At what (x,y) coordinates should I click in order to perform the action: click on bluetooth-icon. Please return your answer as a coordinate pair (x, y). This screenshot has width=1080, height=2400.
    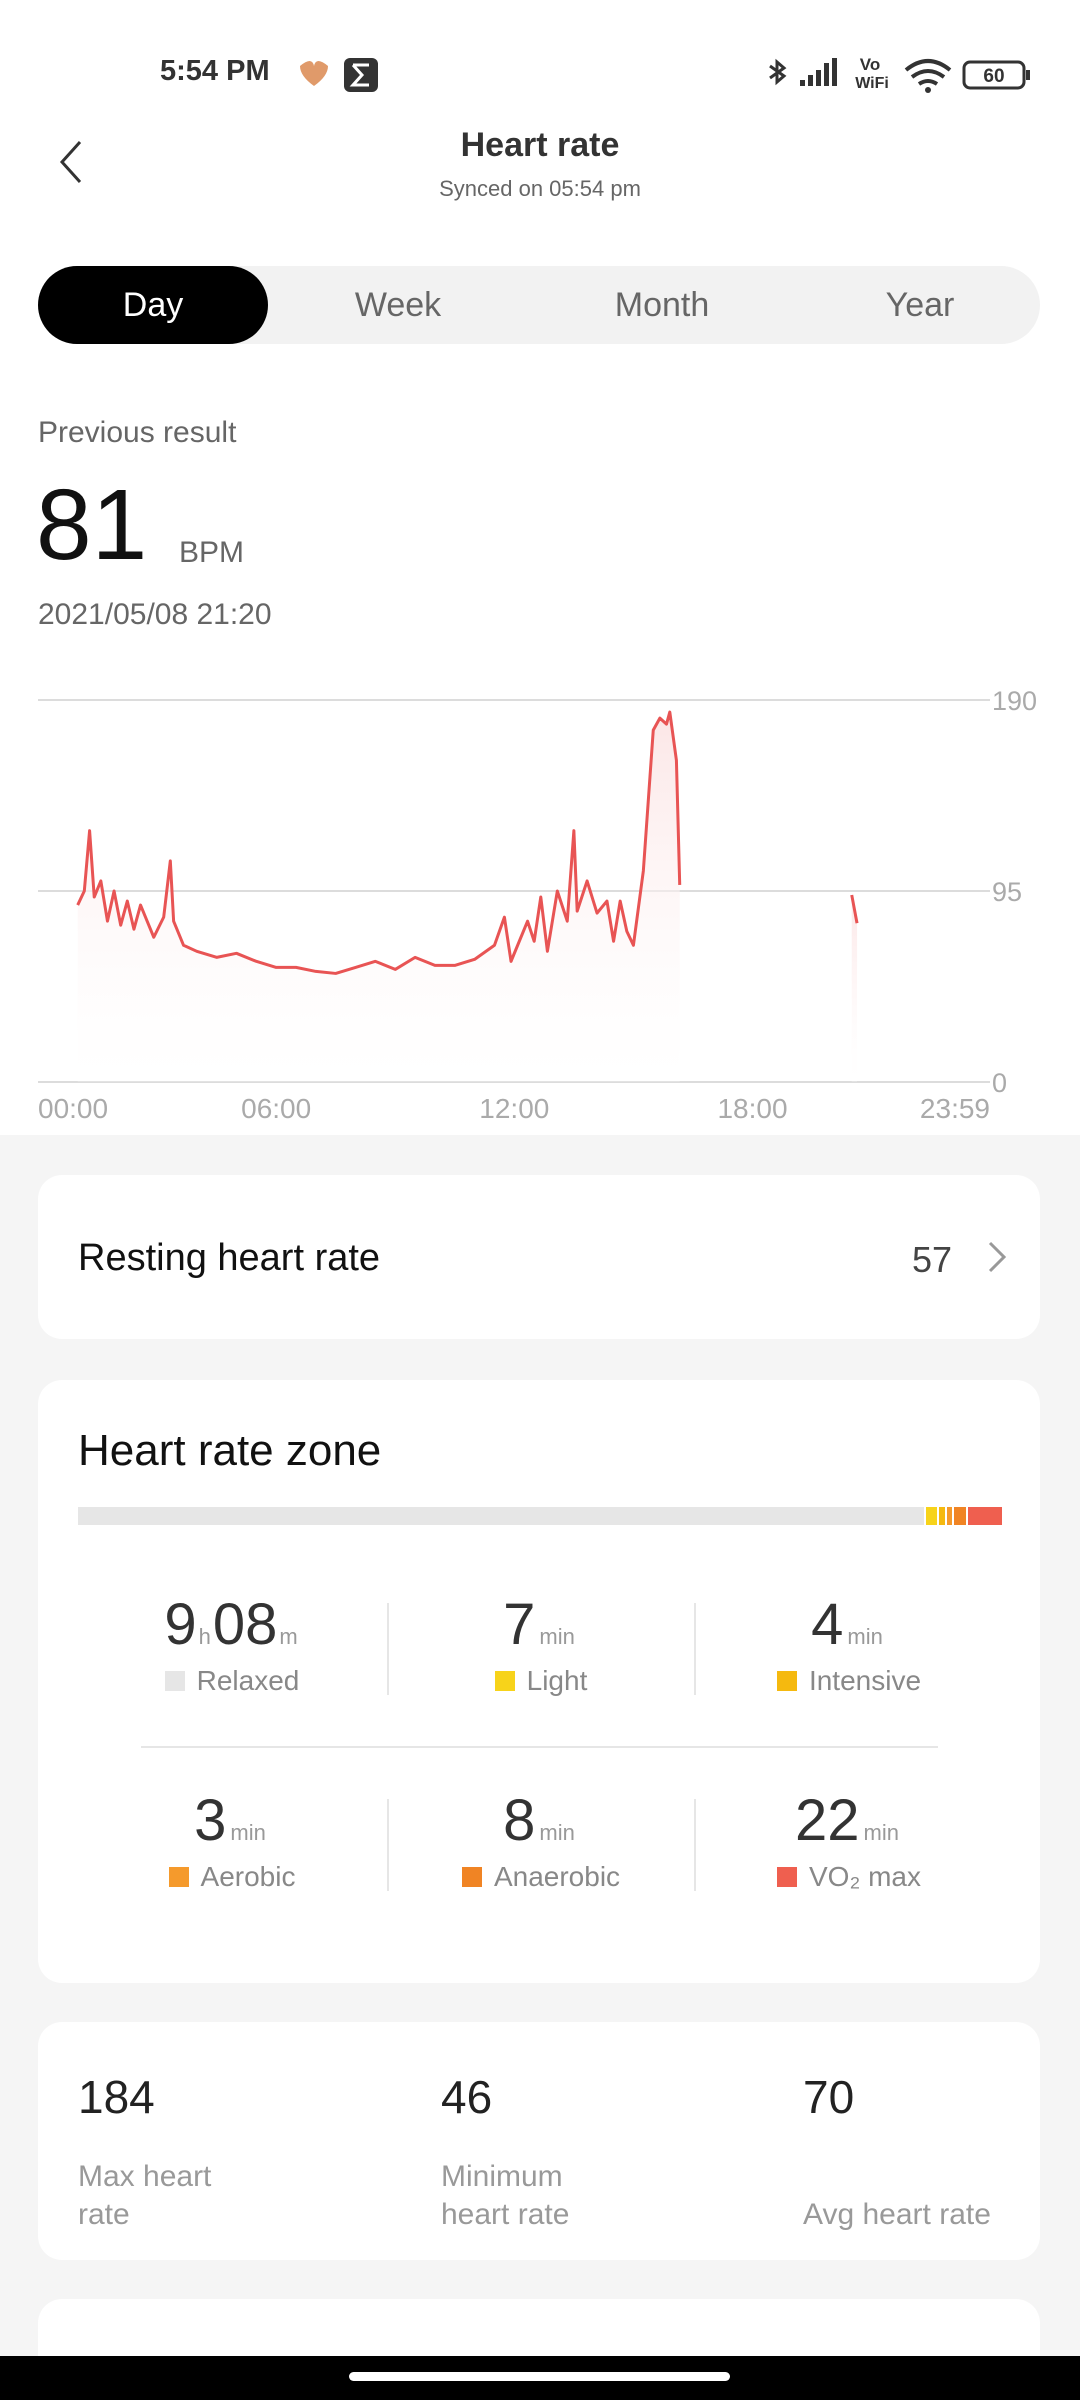
    Looking at the image, I should click on (778, 72).